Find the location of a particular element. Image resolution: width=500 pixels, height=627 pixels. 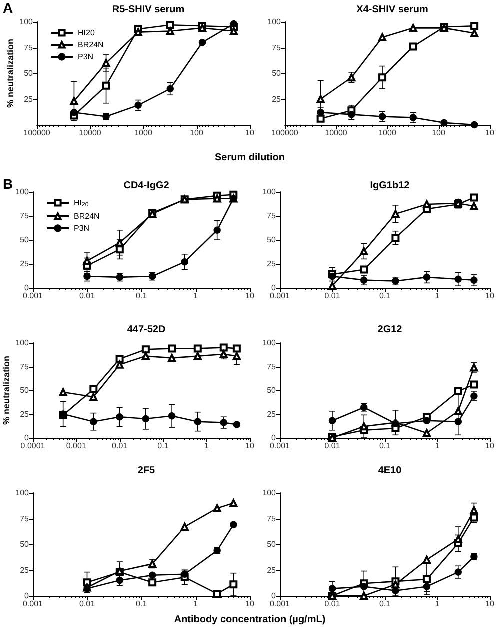

x-tick-label: 0.0001 is located at coordinates (33, 446).